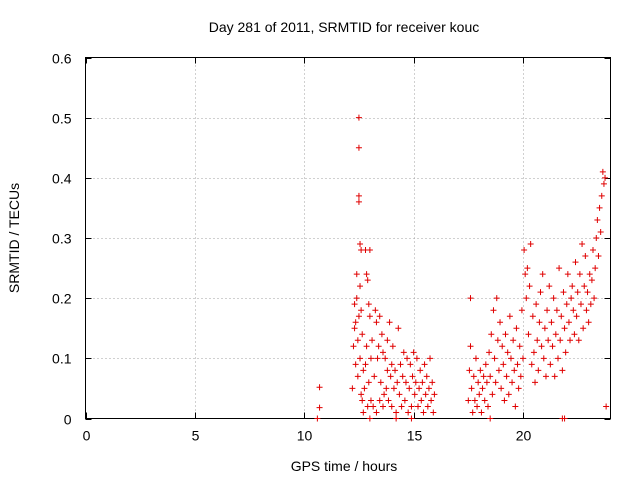 The height and width of the screenshot is (480, 640). Describe the element at coordinates (415, 436) in the screenshot. I see `x-tick-label: 15` at that location.